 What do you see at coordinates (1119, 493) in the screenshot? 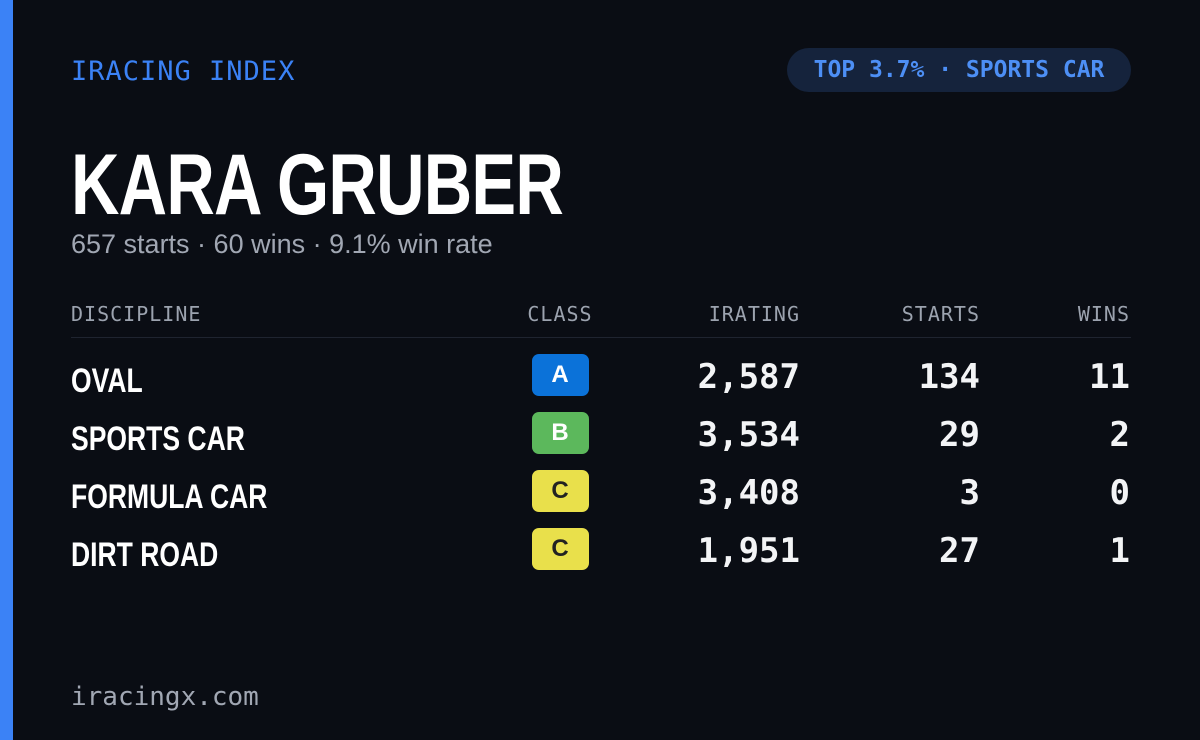
I see `cell-value: 0` at bounding box center [1119, 493].